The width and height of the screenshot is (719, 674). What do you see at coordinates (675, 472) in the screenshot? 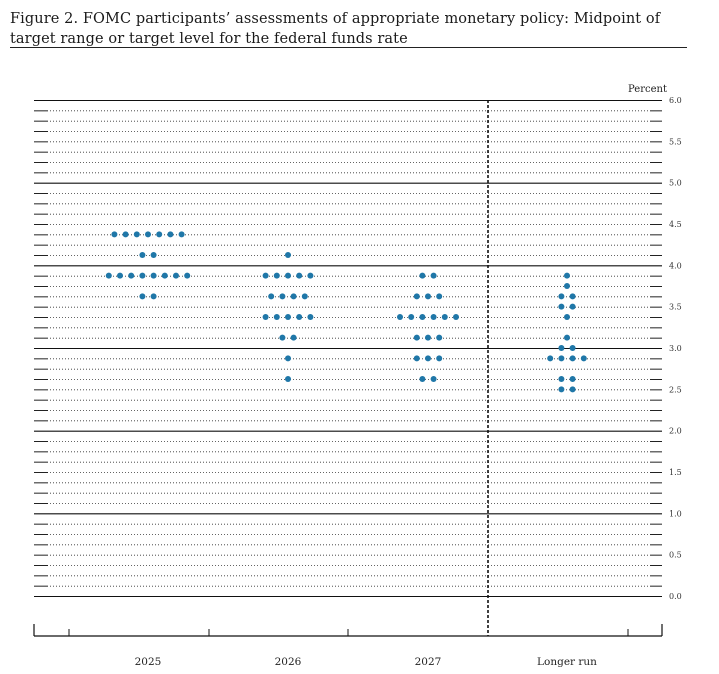
I see `y-tick-label: 1.5` at bounding box center [675, 472].